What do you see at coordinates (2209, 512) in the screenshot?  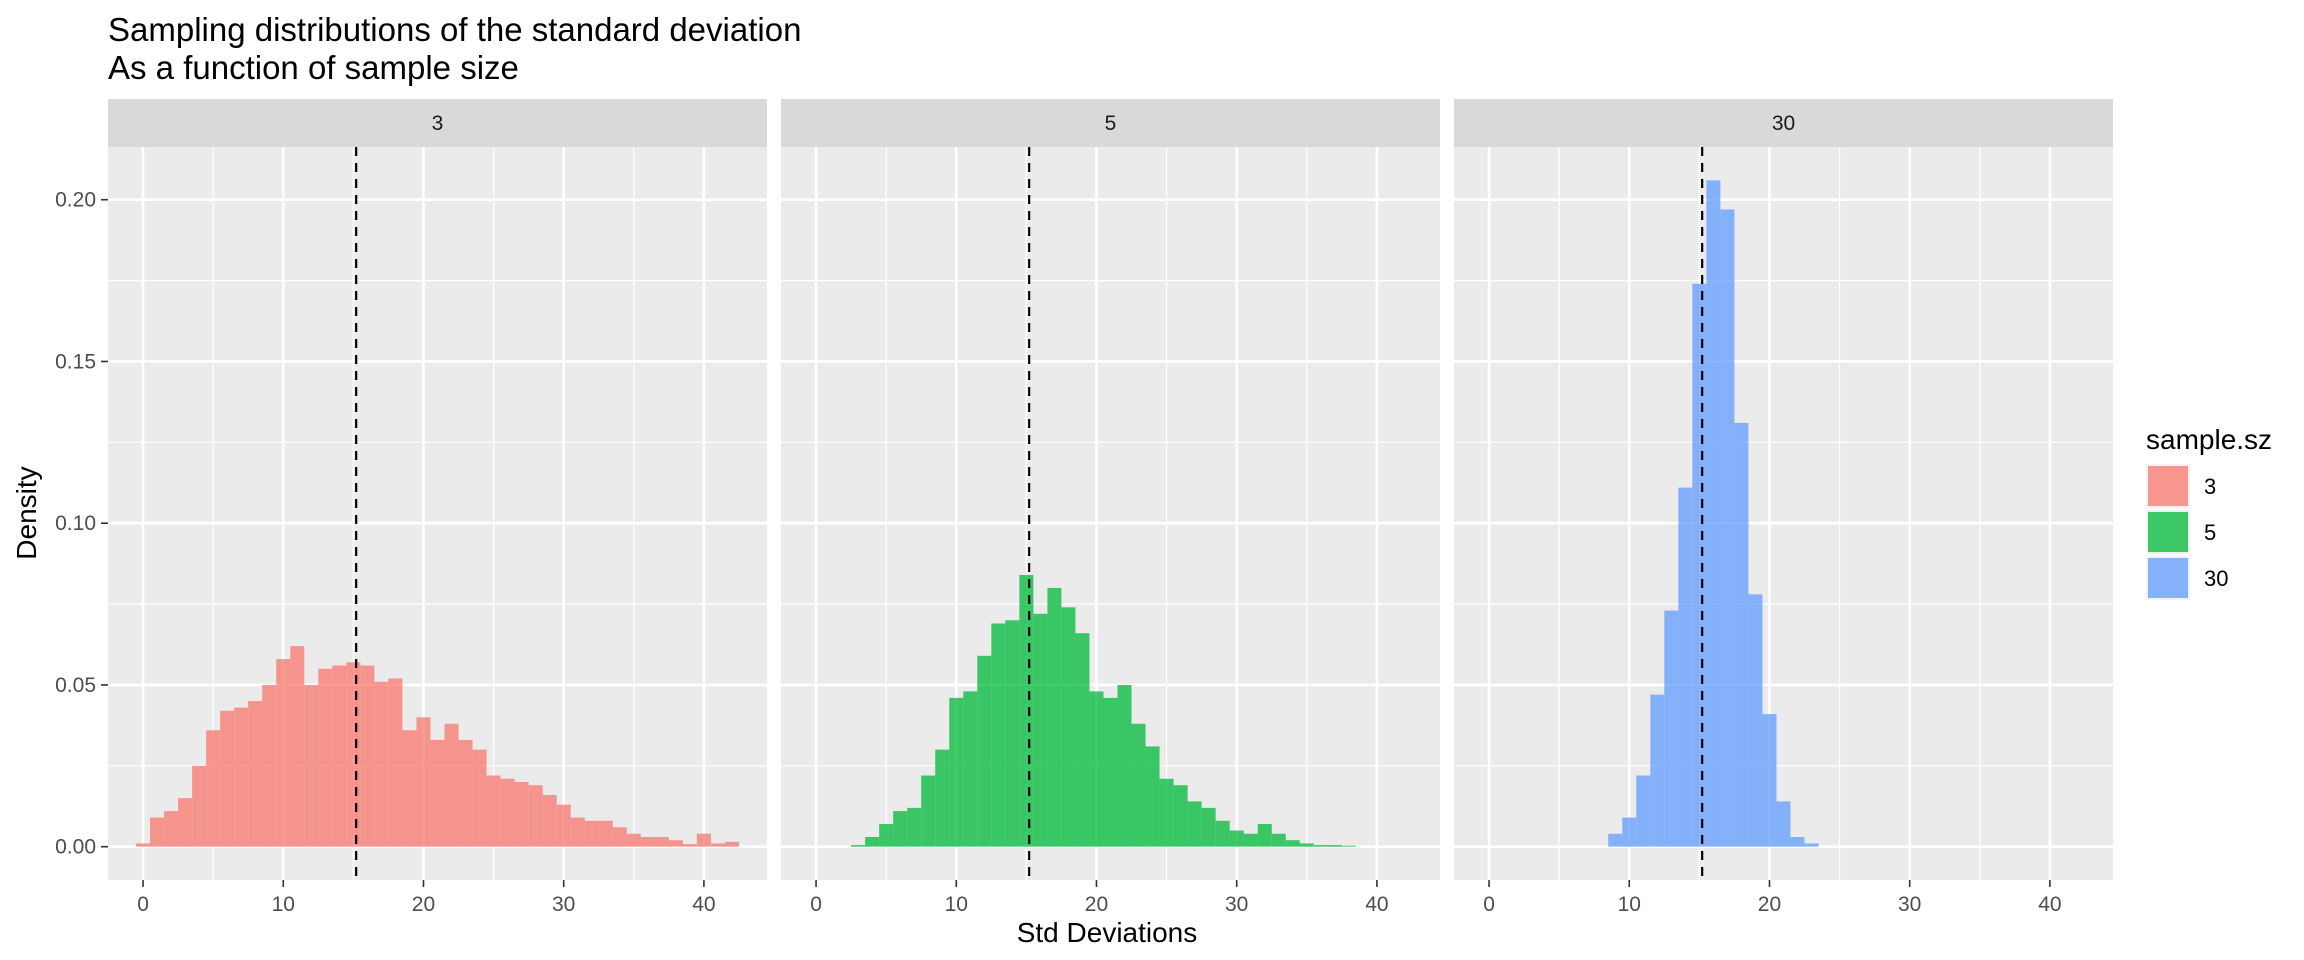 I see `legend: sample.sz 3 5 30` at bounding box center [2209, 512].